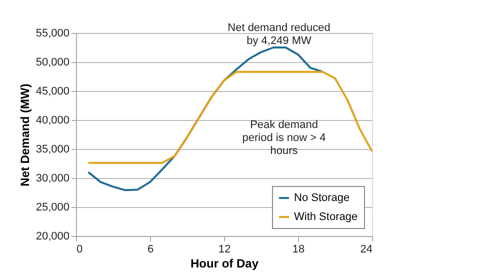 The height and width of the screenshot is (278, 500). What do you see at coordinates (53, 120) in the screenshot?
I see `y-tick-label: 40,000` at bounding box center [53, 120].